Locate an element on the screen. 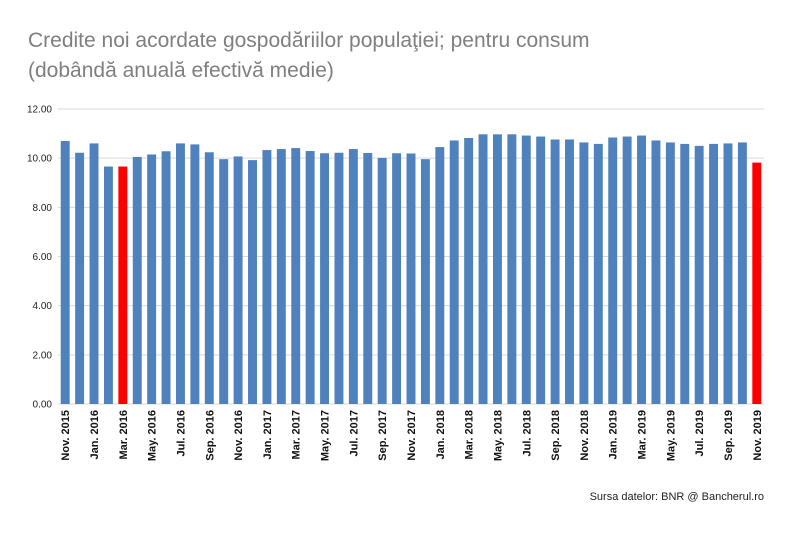 The width and height of the screenshot is (791, 533). y-tick-label: 6.00 is located at coordinates (43, 257).